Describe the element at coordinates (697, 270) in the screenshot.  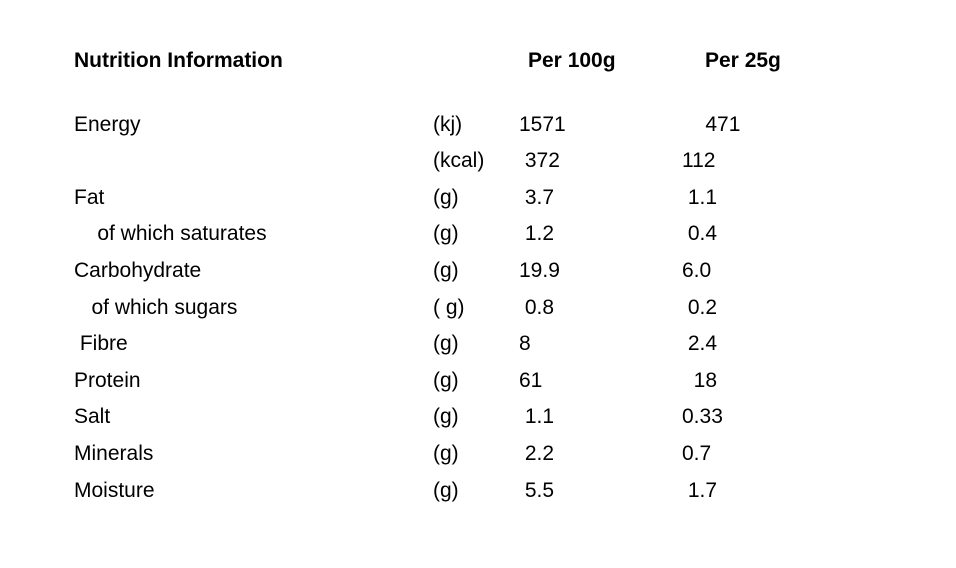
I see `per-25g-value: 6.0` at that location.